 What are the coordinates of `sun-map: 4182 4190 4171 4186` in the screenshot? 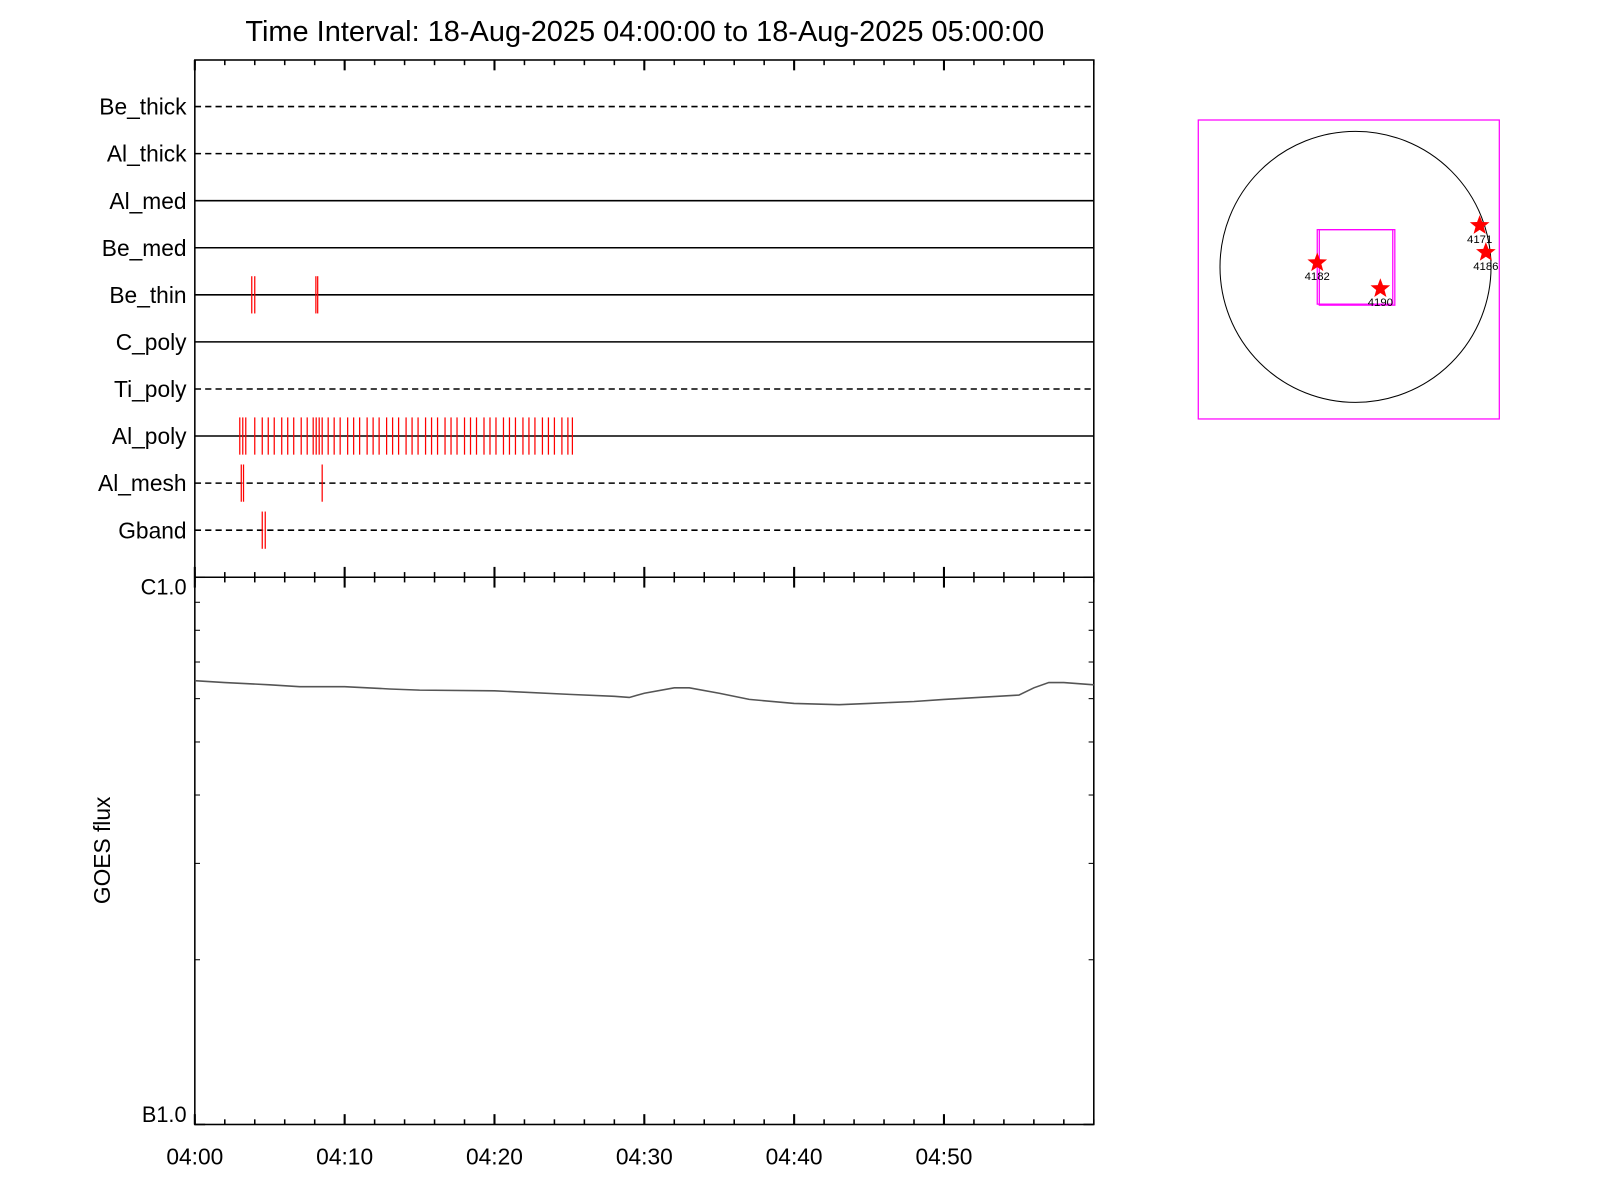 It's located at (1348, 269).